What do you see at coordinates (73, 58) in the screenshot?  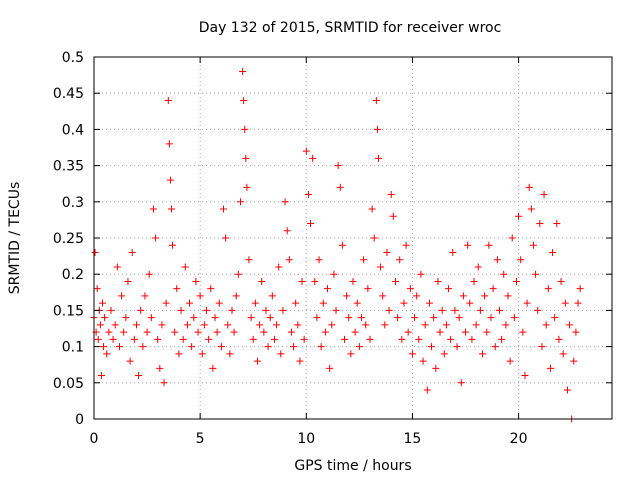 I see `y-tick-label: 0.5` at bounding box center [73, 58].